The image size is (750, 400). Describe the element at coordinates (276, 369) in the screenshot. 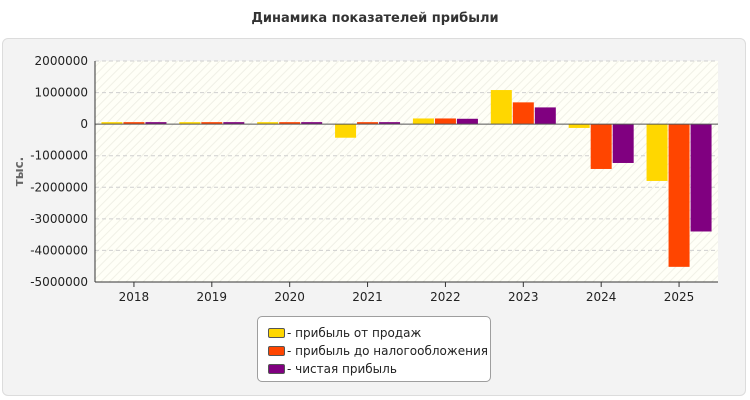

I see `legend-swatch-net-profit` at that location.